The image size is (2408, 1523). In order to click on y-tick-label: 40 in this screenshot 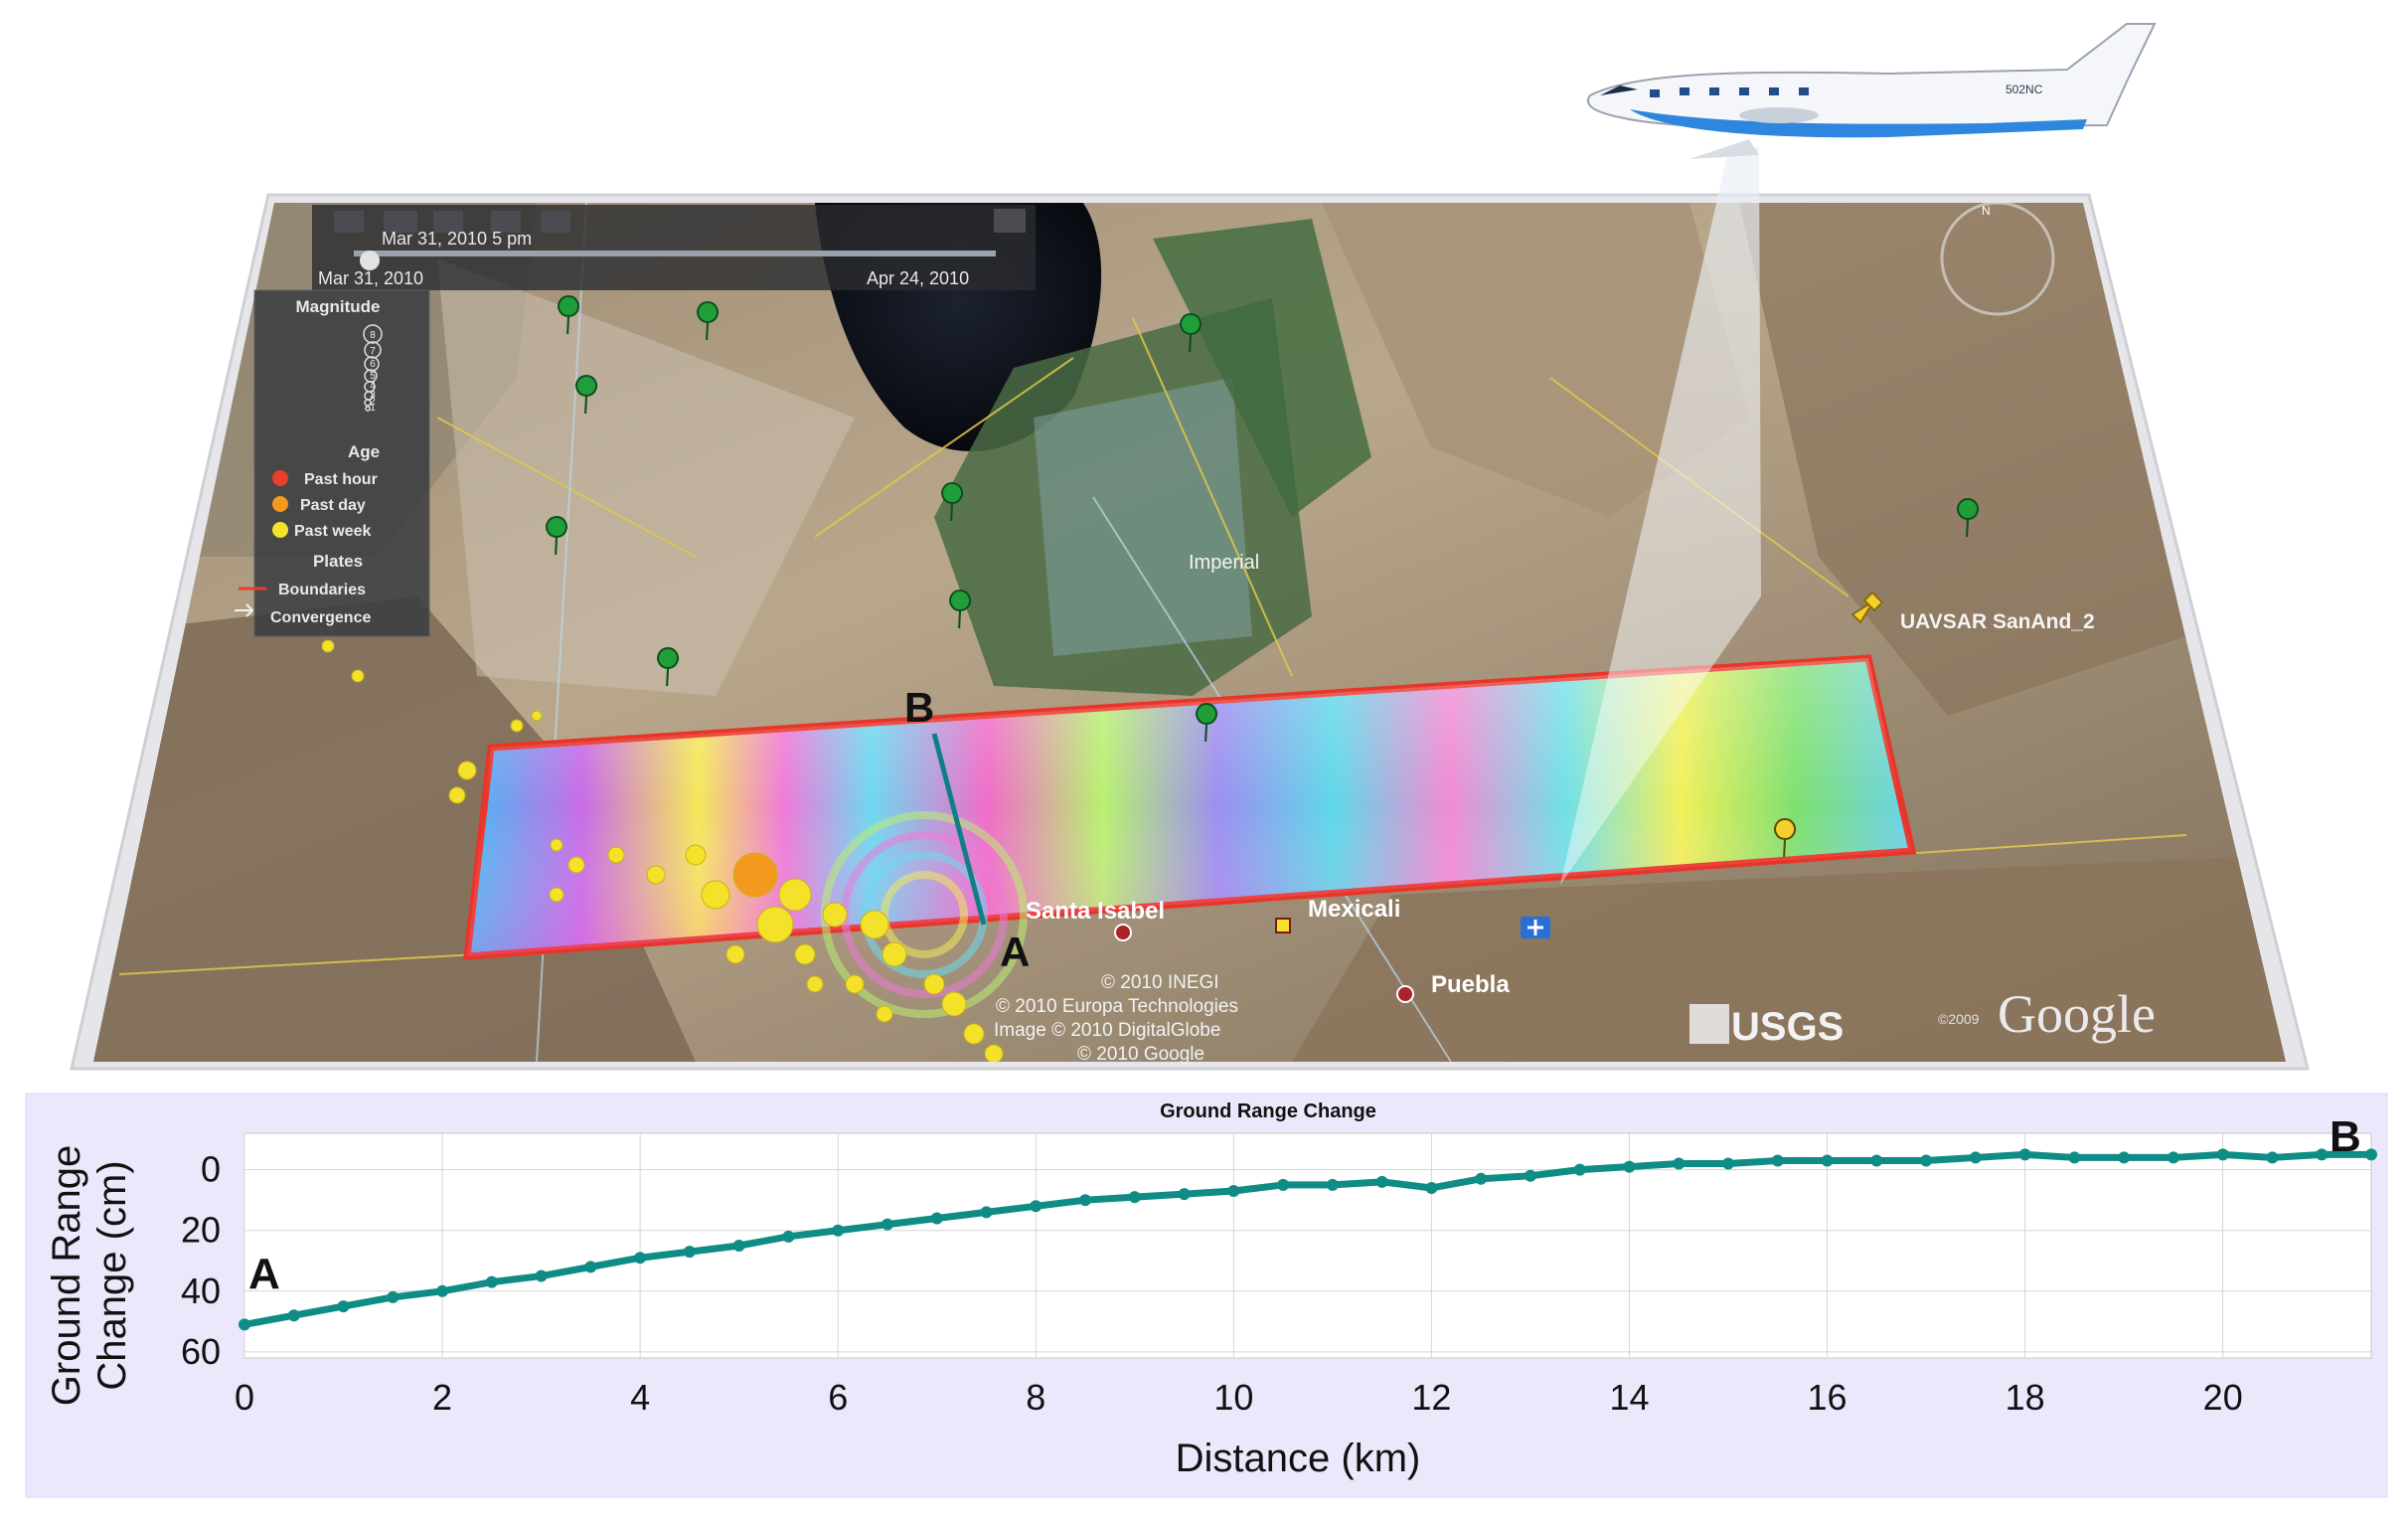, I will do `click(201, 1290)`.